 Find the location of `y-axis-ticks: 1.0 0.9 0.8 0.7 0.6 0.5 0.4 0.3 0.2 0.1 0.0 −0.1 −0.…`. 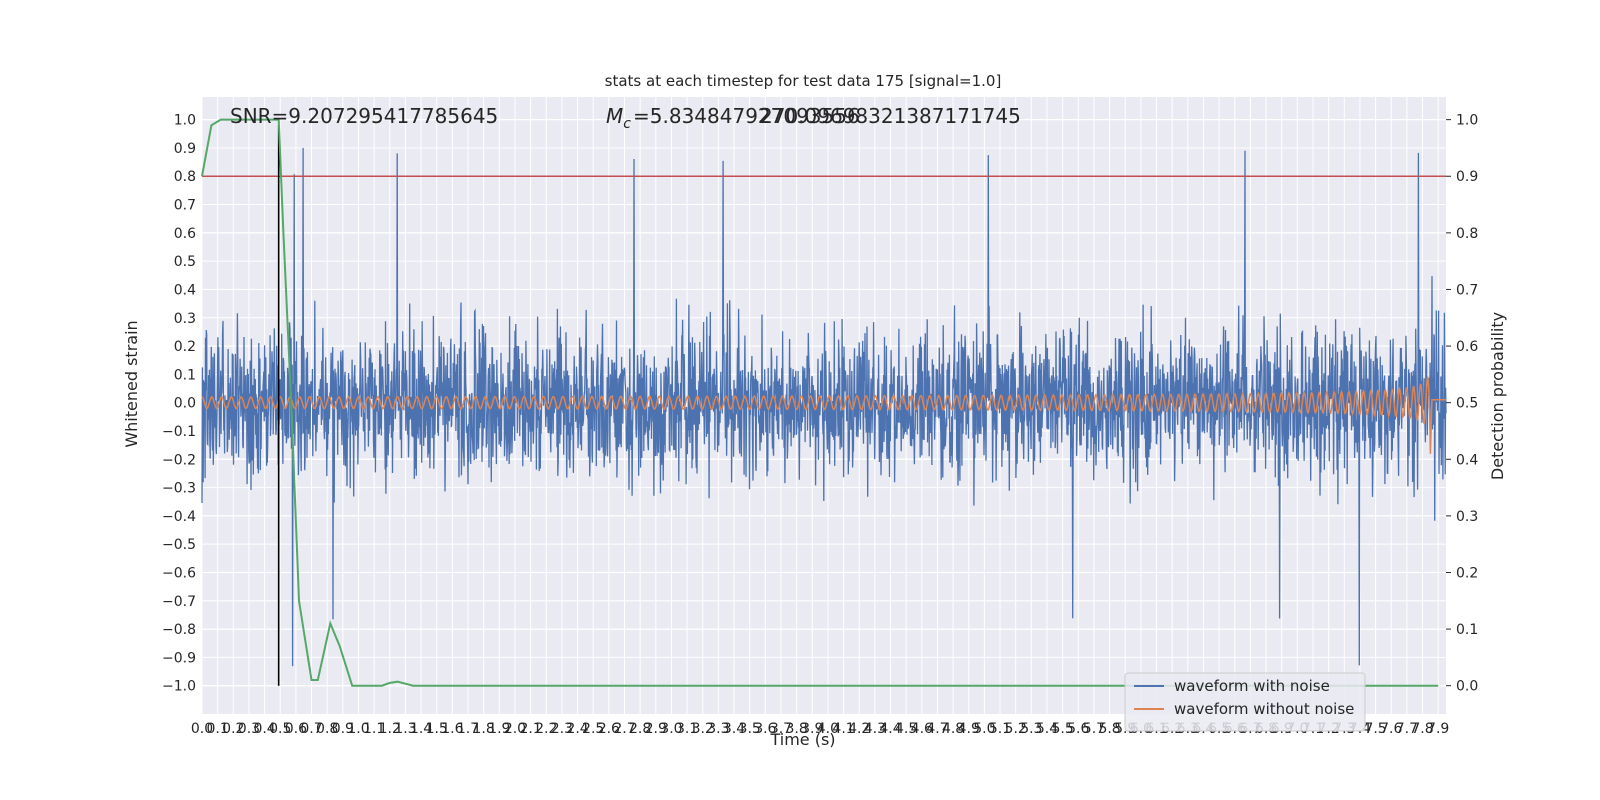

y-axis-ticks: 1.0 0.9 0.8 0.7 0.6 0.5 0.4 0.3 0.2 0.1 0.0 −0.1 −0.… is located at coordinates (179, 404).